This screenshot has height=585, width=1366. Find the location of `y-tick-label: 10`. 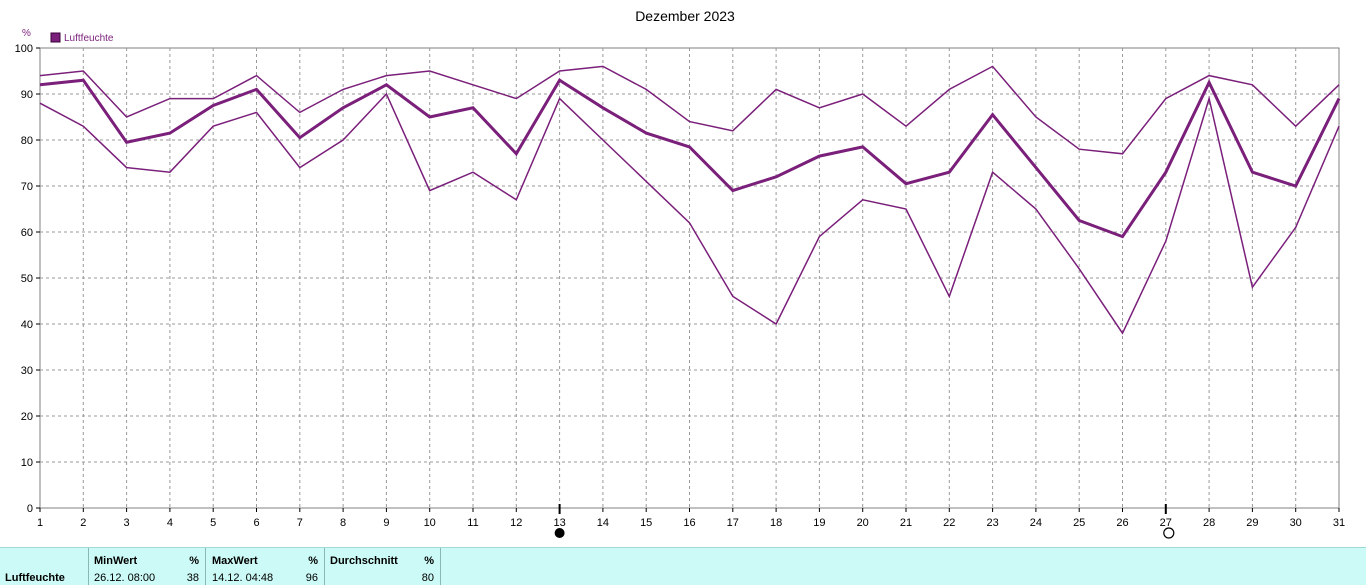

y-tick-label: 10 is located at coordinates (27, 463).